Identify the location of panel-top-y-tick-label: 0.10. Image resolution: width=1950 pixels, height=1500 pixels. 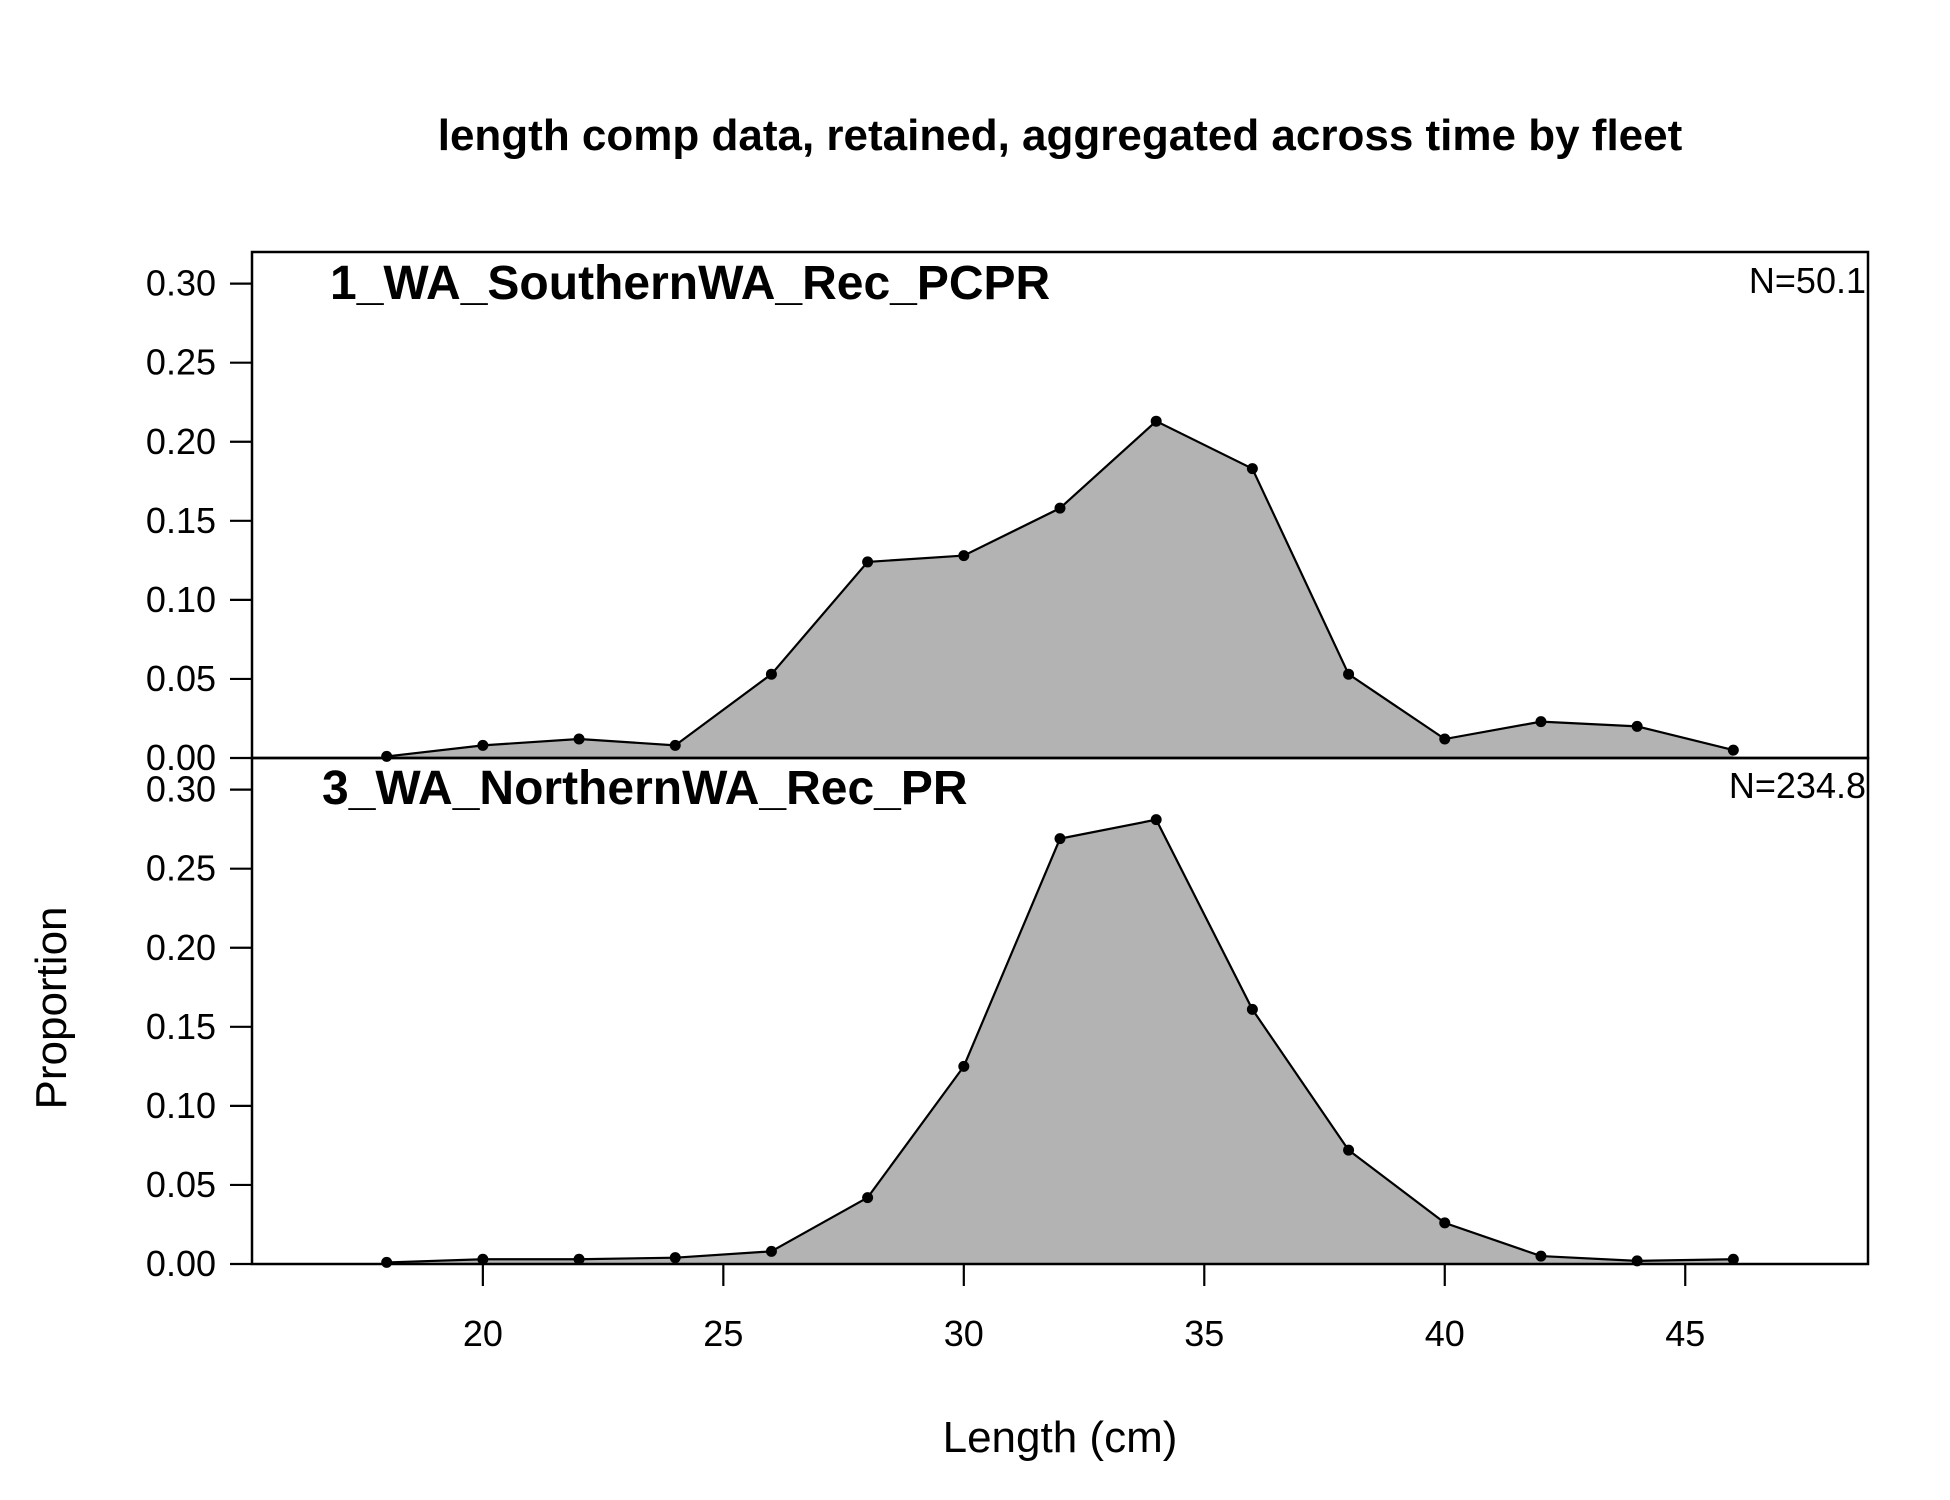
(181, 599).